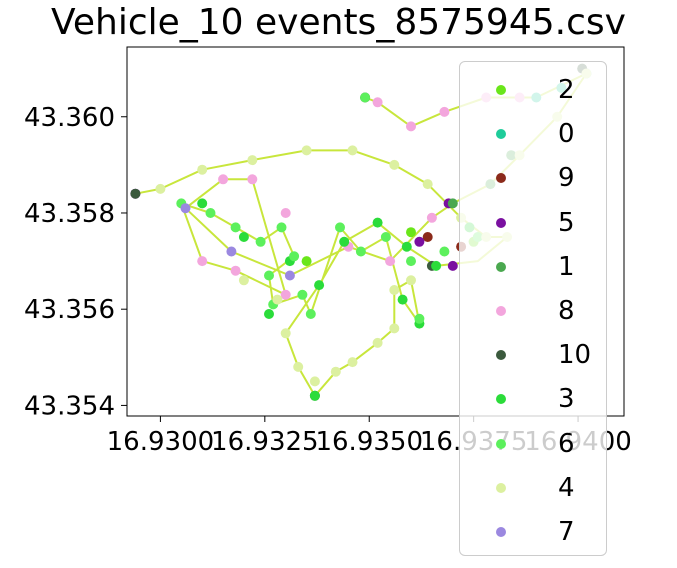  What do you see at coordinates (534, 227) in the screenshot?
I see `legend-item: 5` at bounding box center [534, 227].